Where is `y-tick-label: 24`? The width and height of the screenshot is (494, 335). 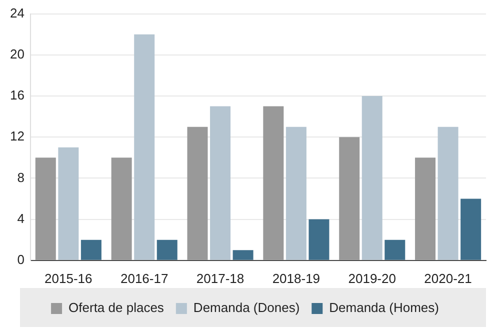 y-tick-label: 24 is located at coordinates (17, 12).